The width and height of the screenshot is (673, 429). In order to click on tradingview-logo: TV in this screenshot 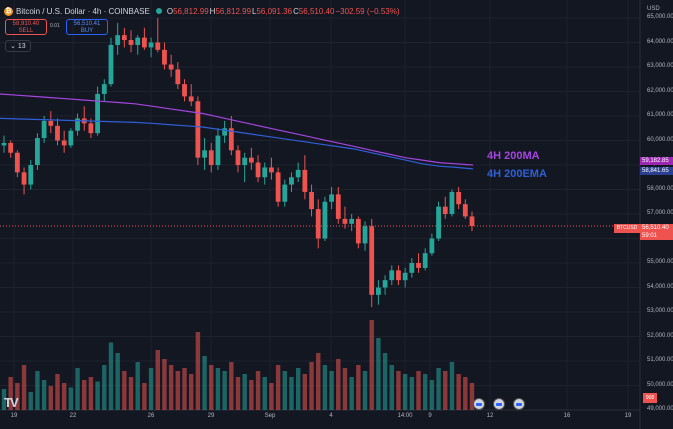, I will do `click(11, 402)`.